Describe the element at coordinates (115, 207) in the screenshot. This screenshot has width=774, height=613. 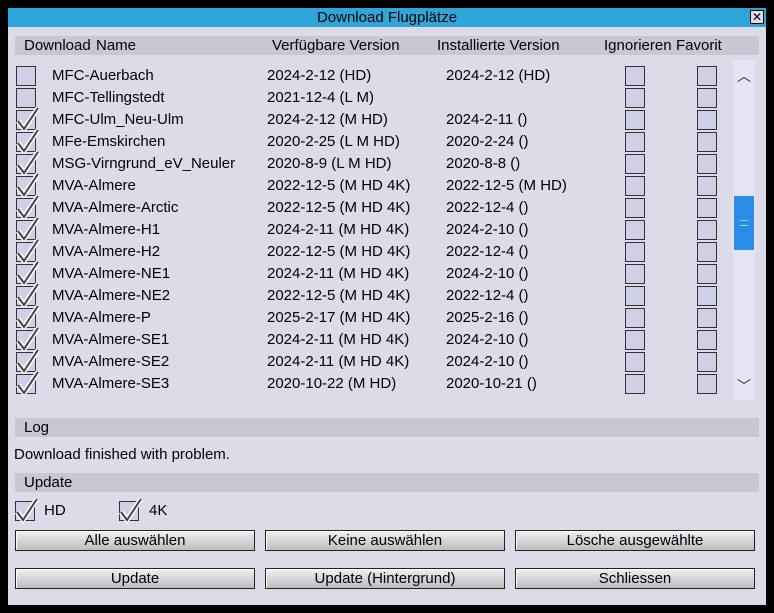
I see `airfield-name: MVA-Almere-Arctic` at that location.